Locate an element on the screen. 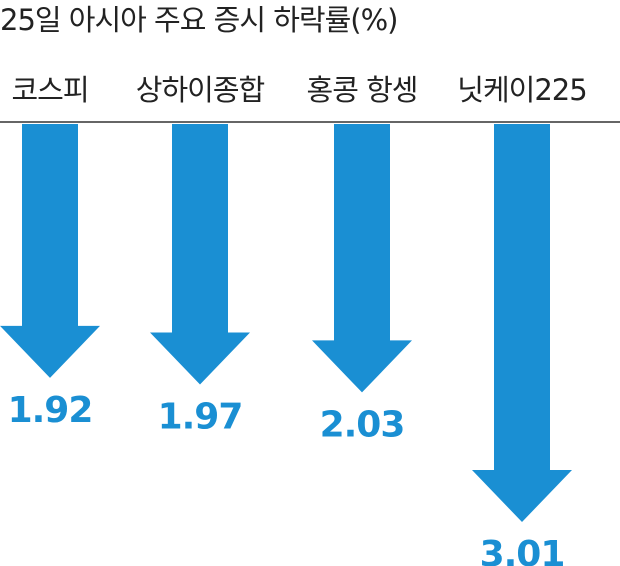 This screenshot has width=620, height=566. chart-title: 25일 아시아 주요 증시 하락률(%) is located at coordinates (198, 20).